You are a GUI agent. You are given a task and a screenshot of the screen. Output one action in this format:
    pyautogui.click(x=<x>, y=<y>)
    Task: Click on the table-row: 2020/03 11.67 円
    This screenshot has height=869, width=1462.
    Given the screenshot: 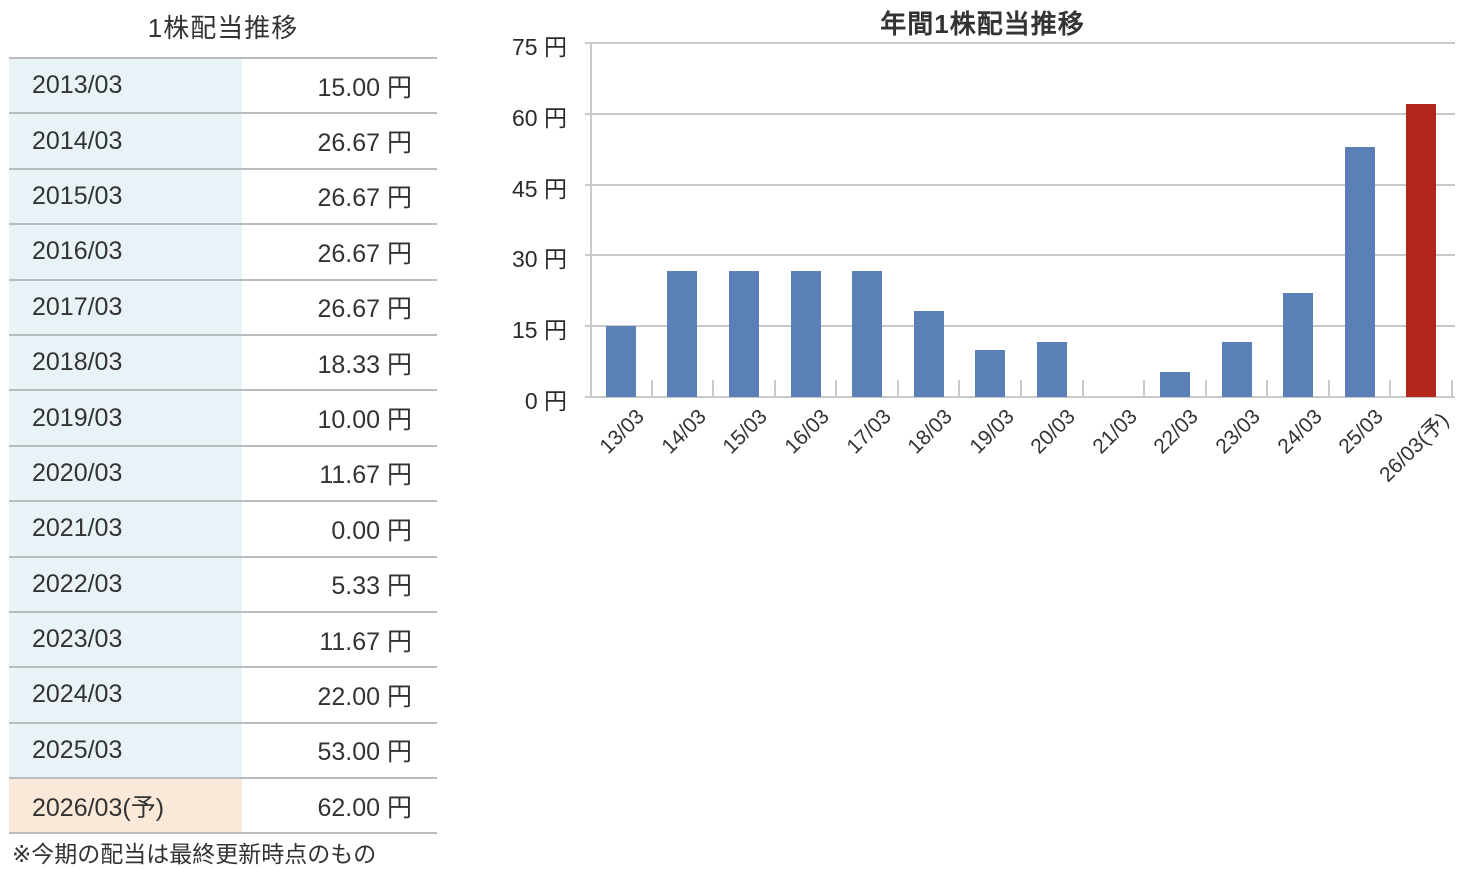 What is the action you would take?
    pyautogui.click(x=223, y=472)
    